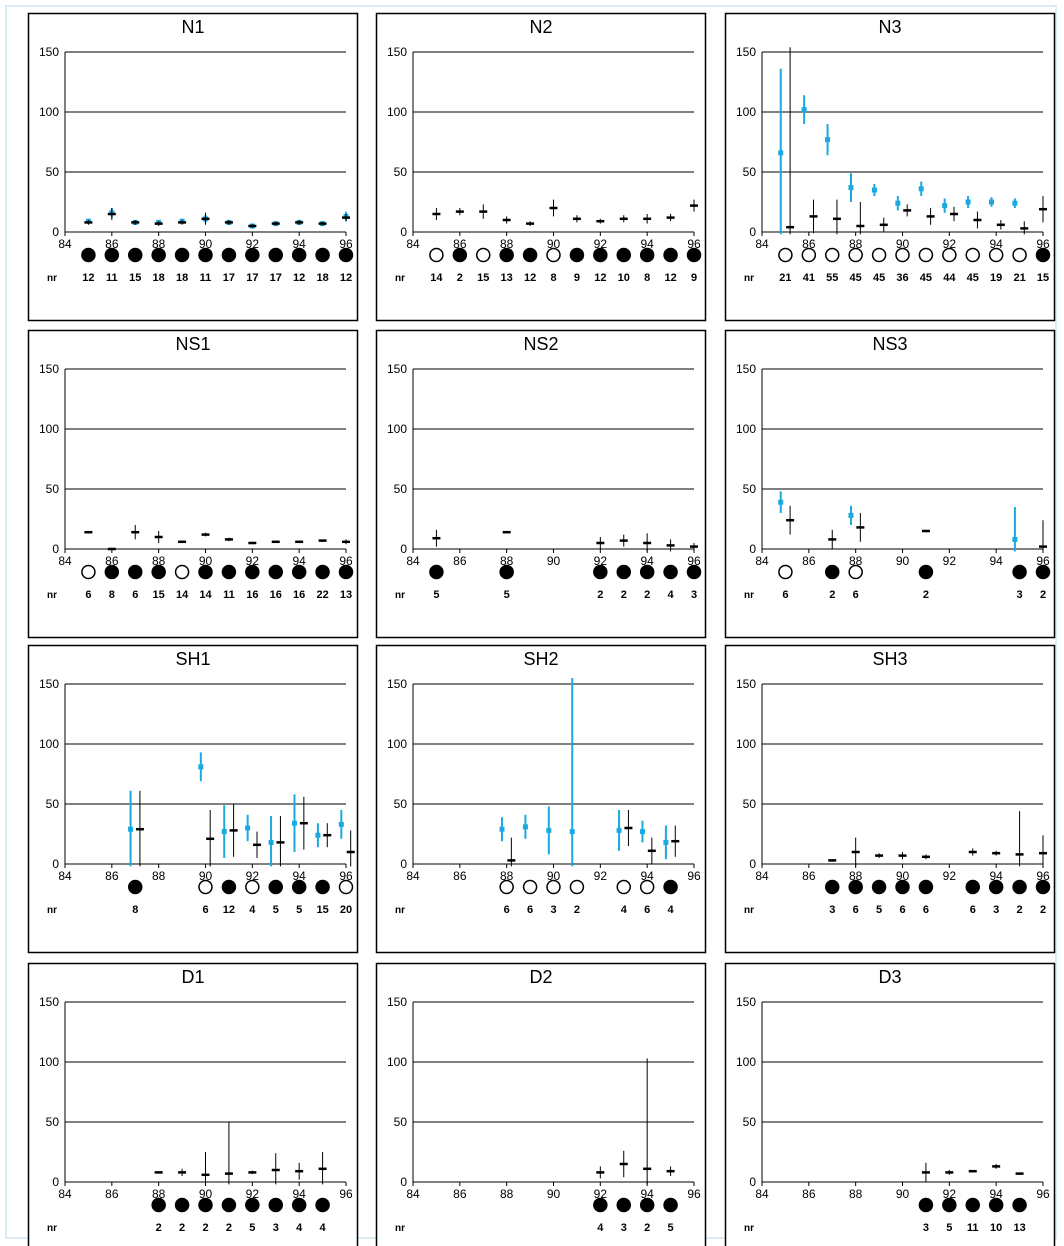 This screenshot has height=1246, width=1064. Describe the element at coordinates (879, 910) in the screenshot. I see `count-label: 5` at that location.